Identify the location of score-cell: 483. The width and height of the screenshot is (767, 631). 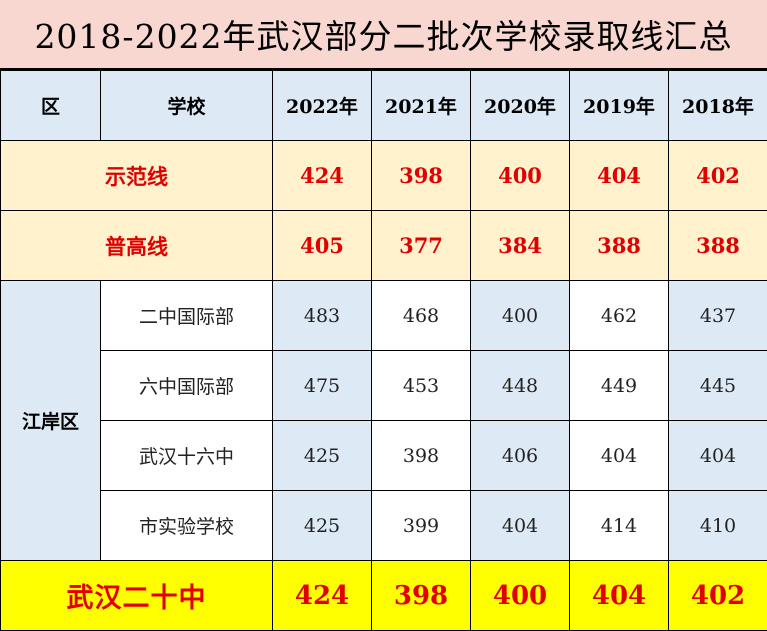
(322, 315).